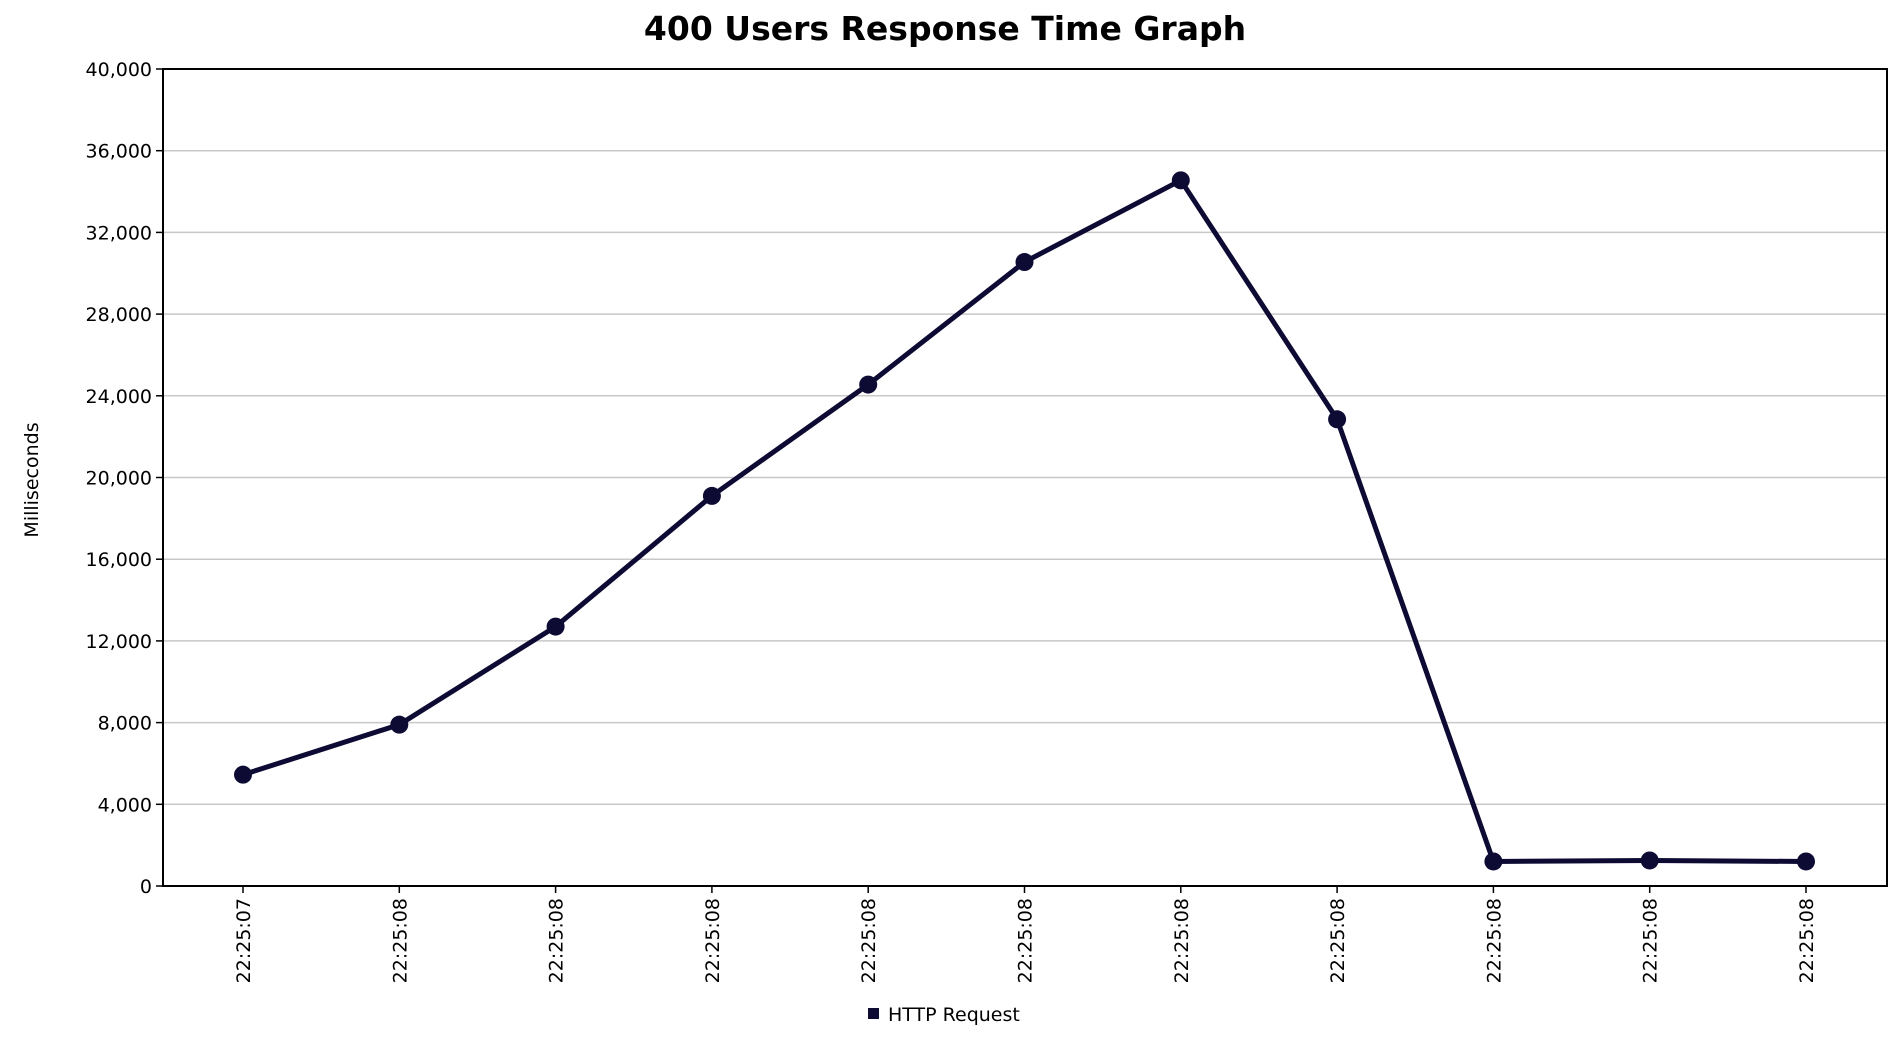 The width and height of the screenshot is (1890, 1044). What do you see at coordinates (119, 479) in the screenshot?
I see `y-tick-label: 20,000` at bounding box center [119, 479].